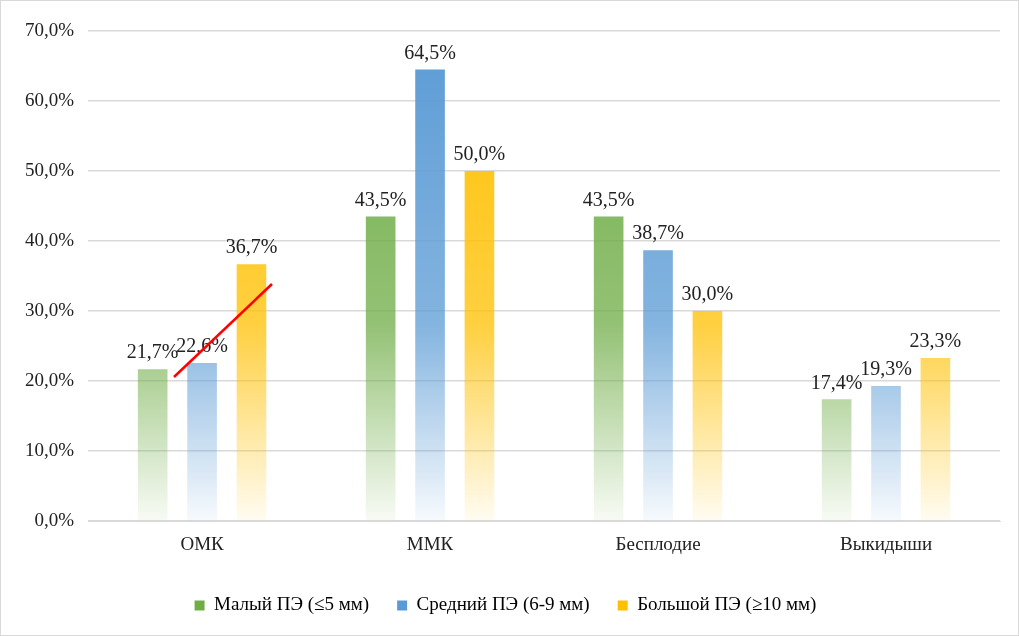  I want to click on data-label: 19,3%, so click(886, 368).